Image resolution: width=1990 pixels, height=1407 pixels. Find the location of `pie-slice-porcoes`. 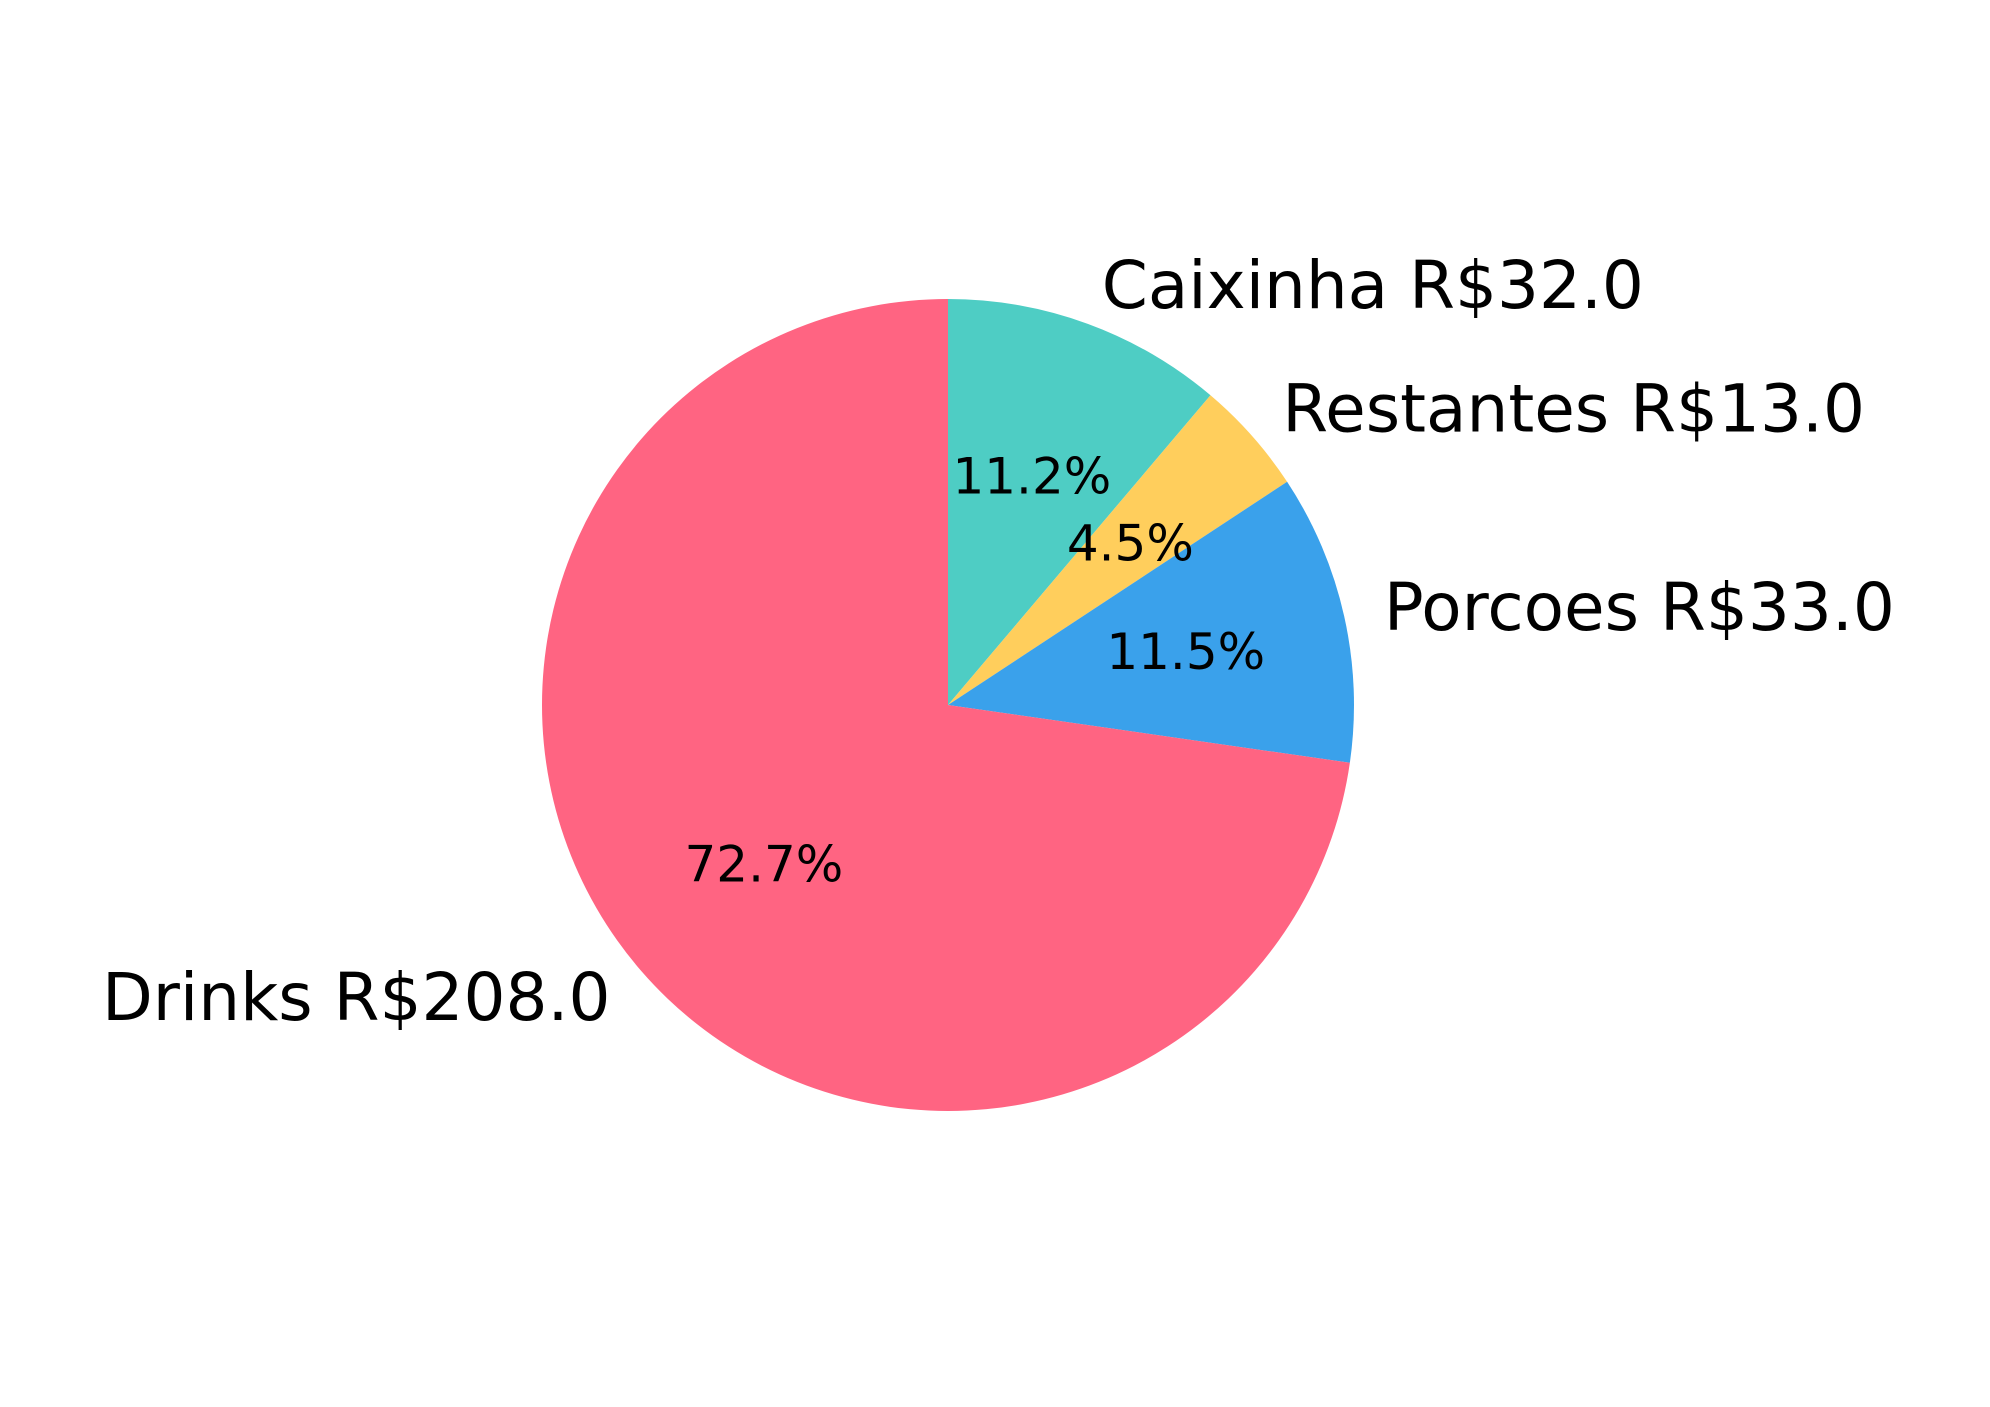

pie-slice-porcoes is located at coordinates (1151, 622).